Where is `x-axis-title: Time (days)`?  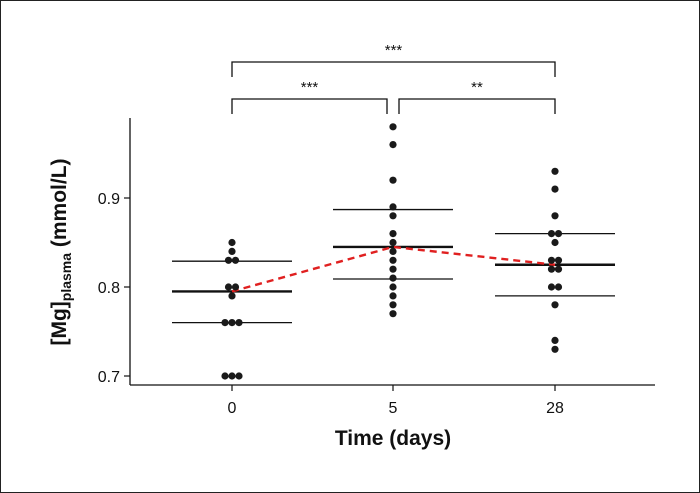
x-axis-title: Time (days) is located at coordinates (393, 438).